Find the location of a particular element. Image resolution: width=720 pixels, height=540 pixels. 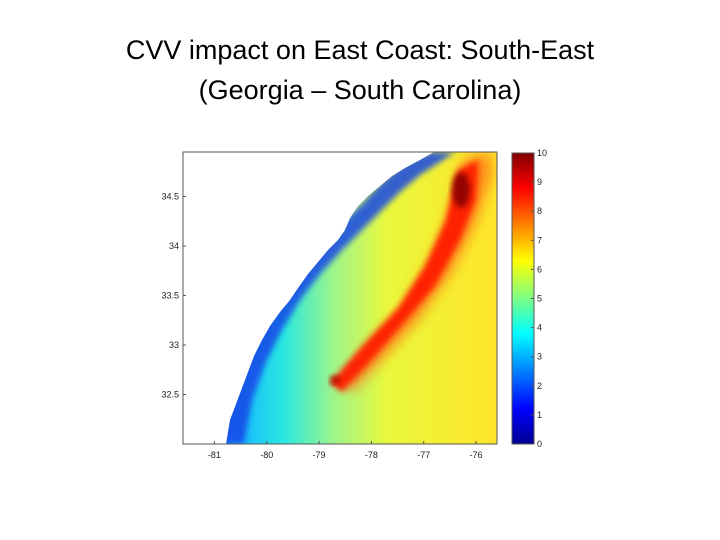

colorbar-tick-label: 4 is located at coordinates (539, 328).